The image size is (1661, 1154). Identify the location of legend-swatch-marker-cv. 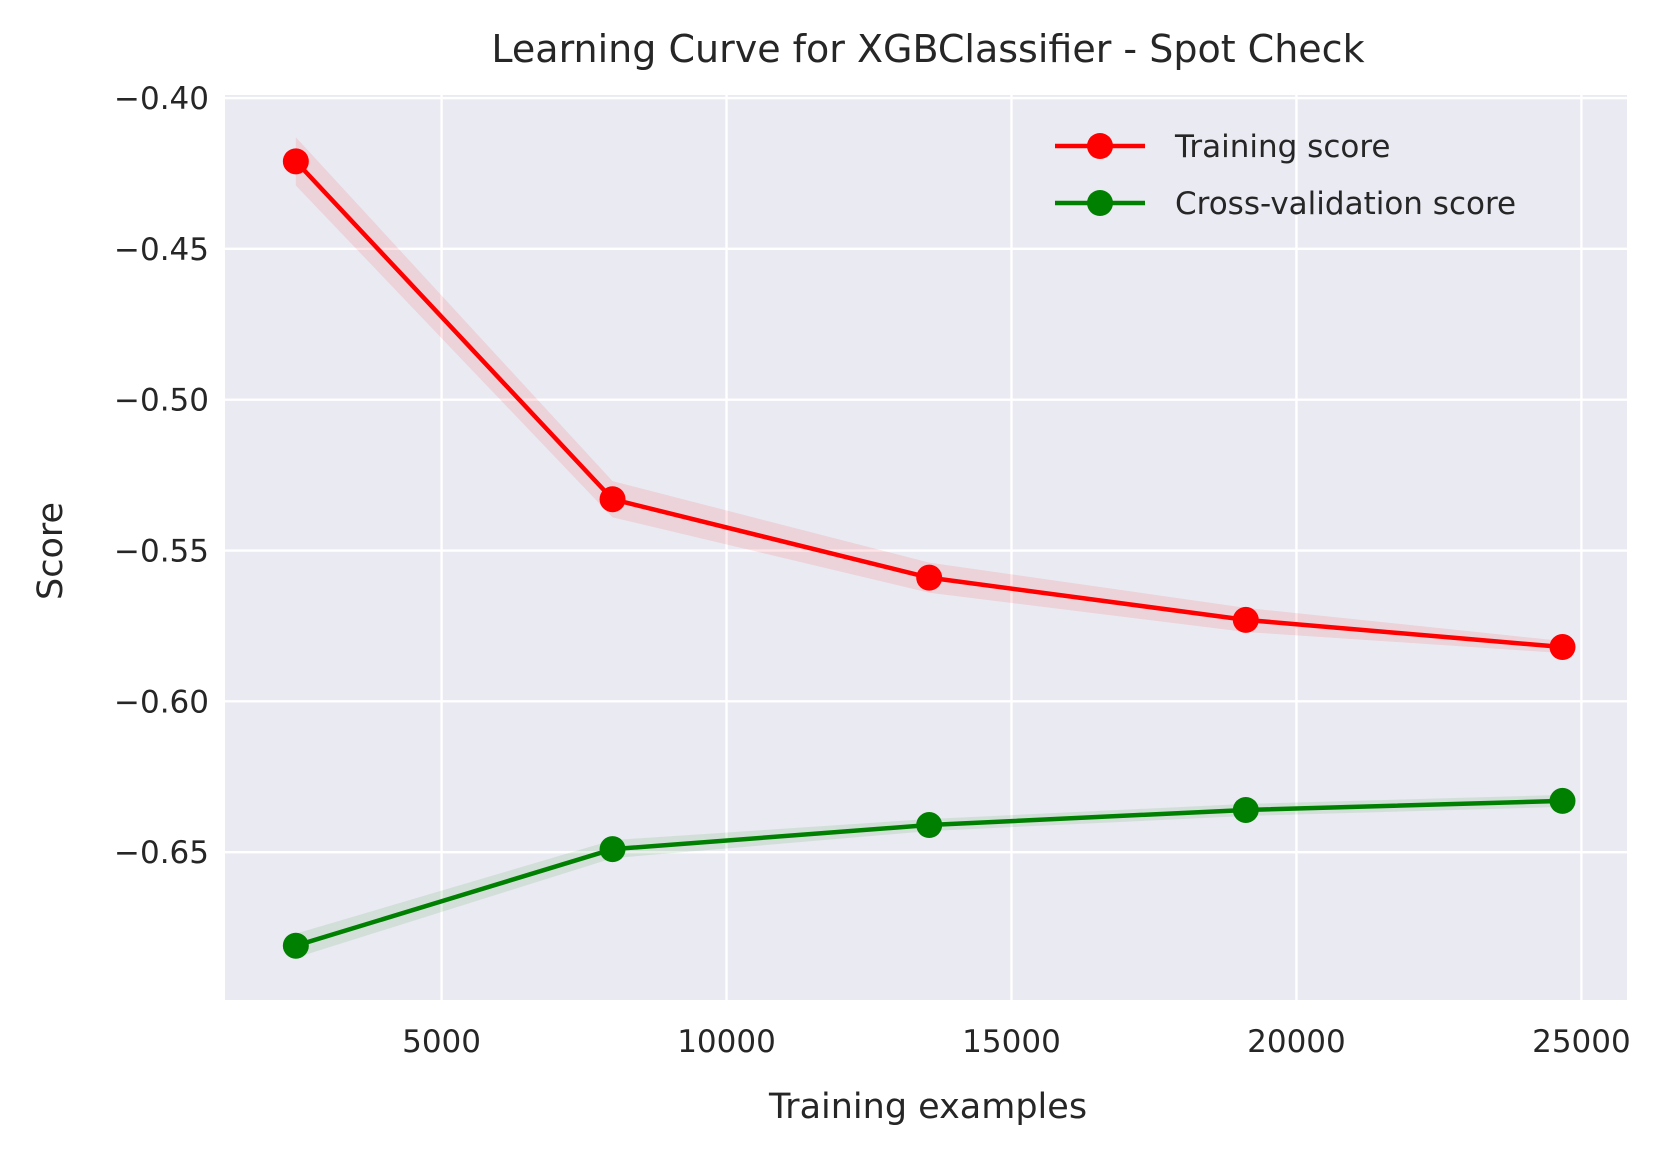
(1100, 203).